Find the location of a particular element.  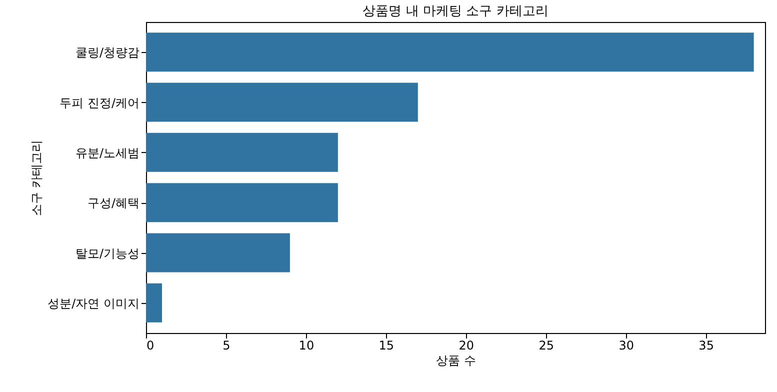

x-tick-label: 30 is located at coordinates (626, 345).